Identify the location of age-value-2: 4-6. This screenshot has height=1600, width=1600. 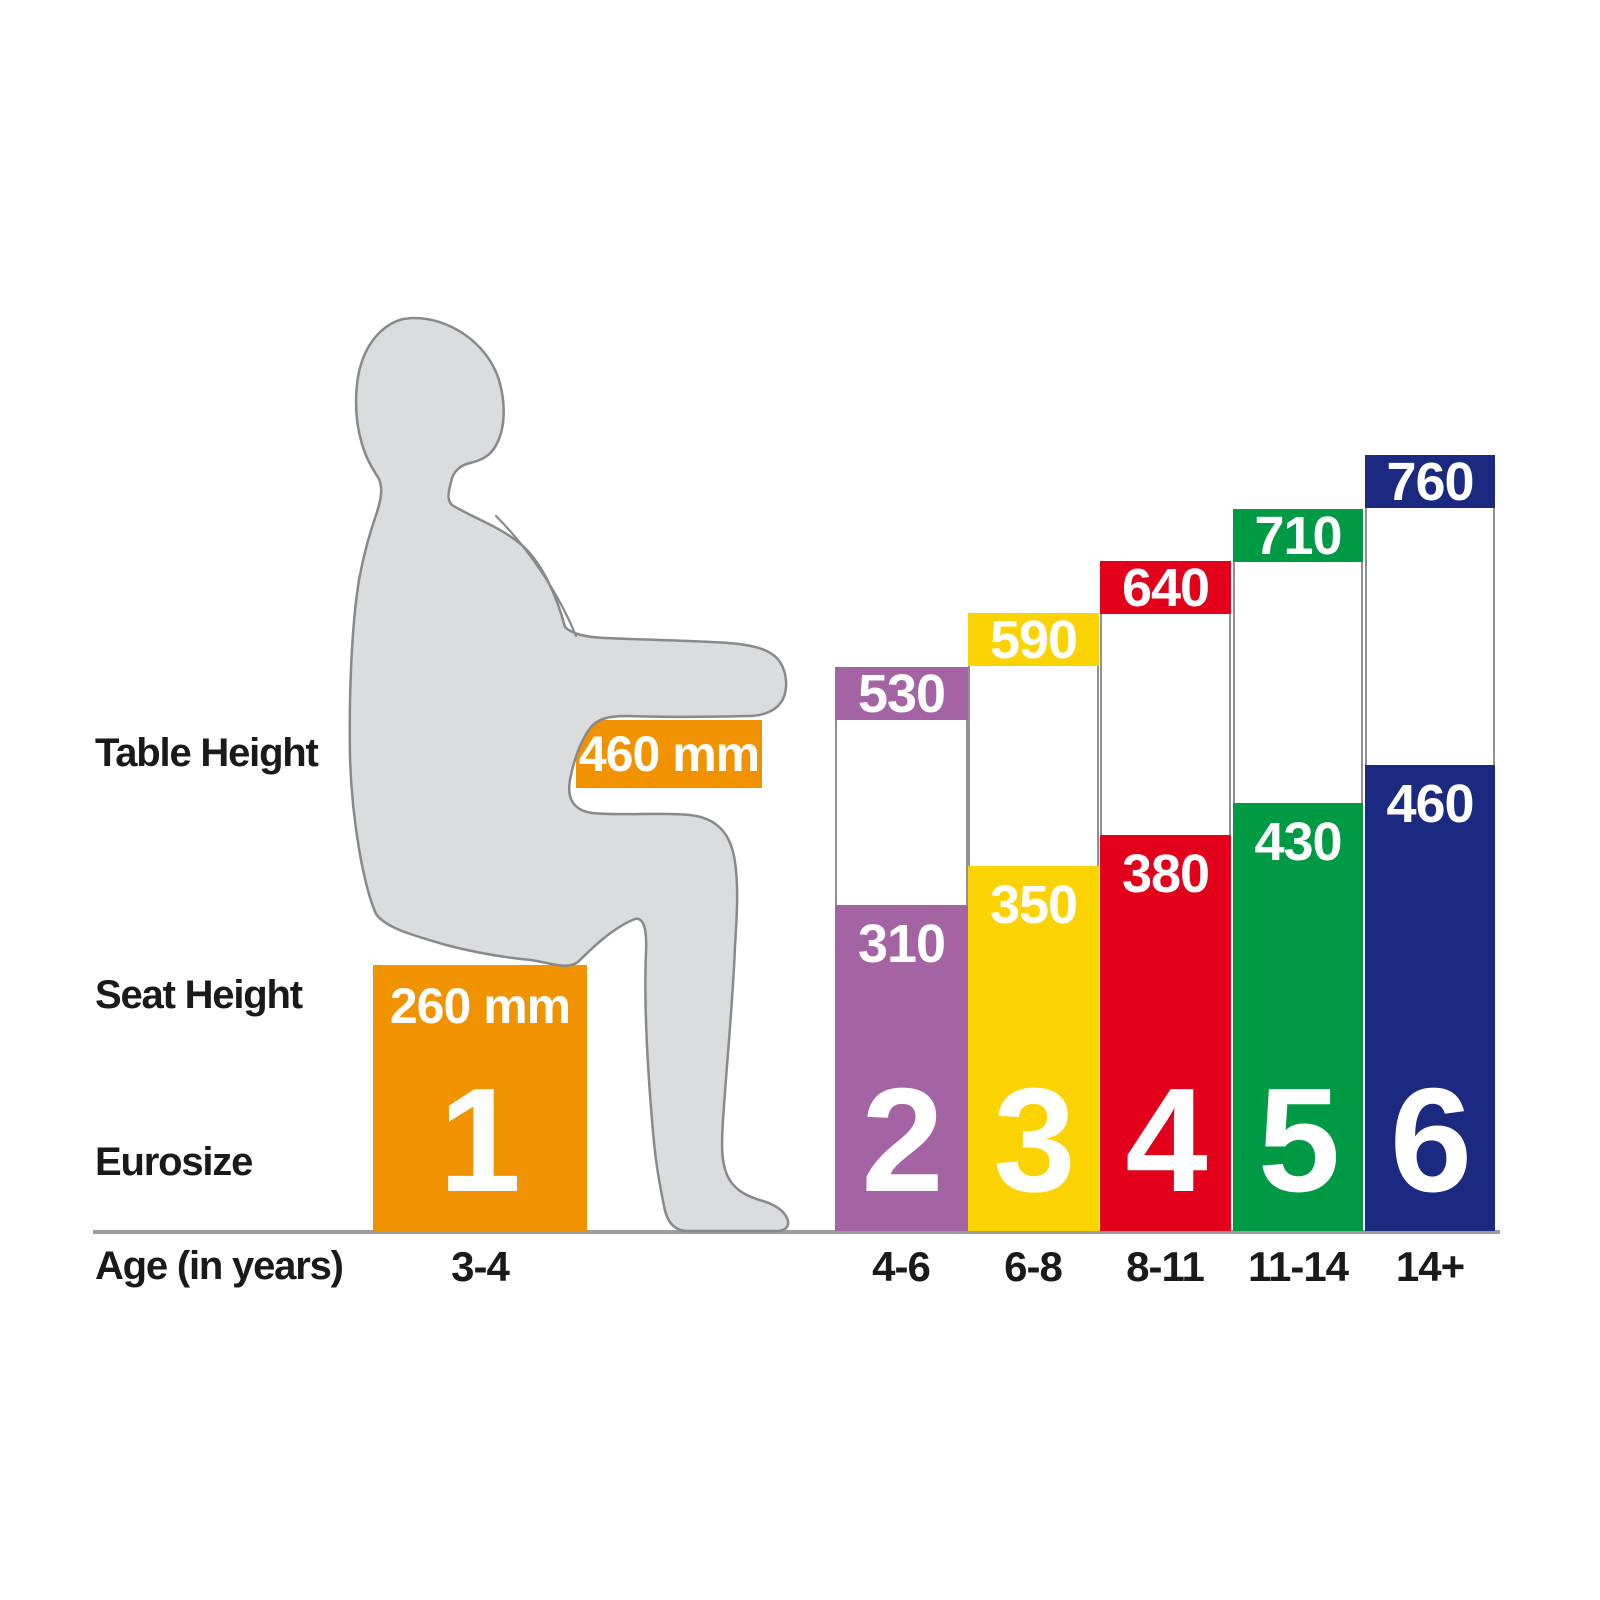
(901, 1266).